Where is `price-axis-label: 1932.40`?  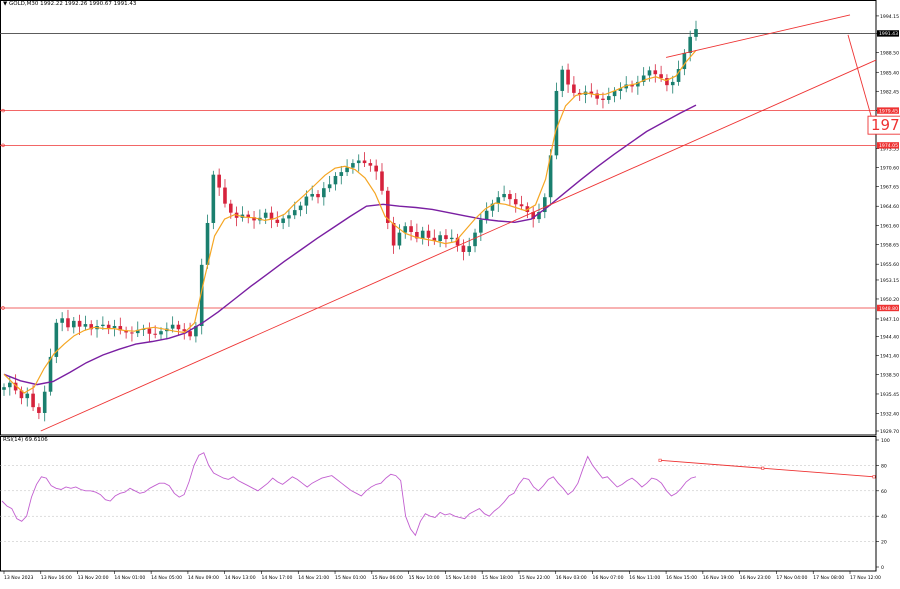
price-axis-label: 1932.40 is located at coordinates (889, 415).